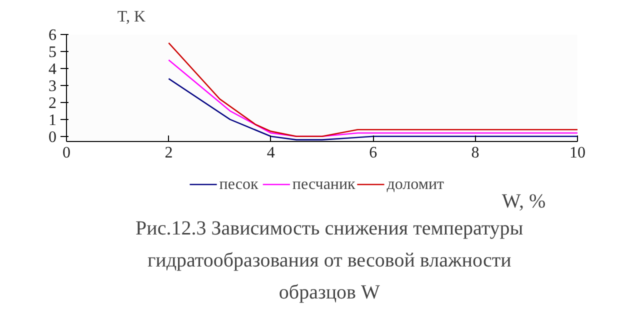 This screenshot has height=333, width=622. I want to click on y-tick-label: 0, so click(52, 137).